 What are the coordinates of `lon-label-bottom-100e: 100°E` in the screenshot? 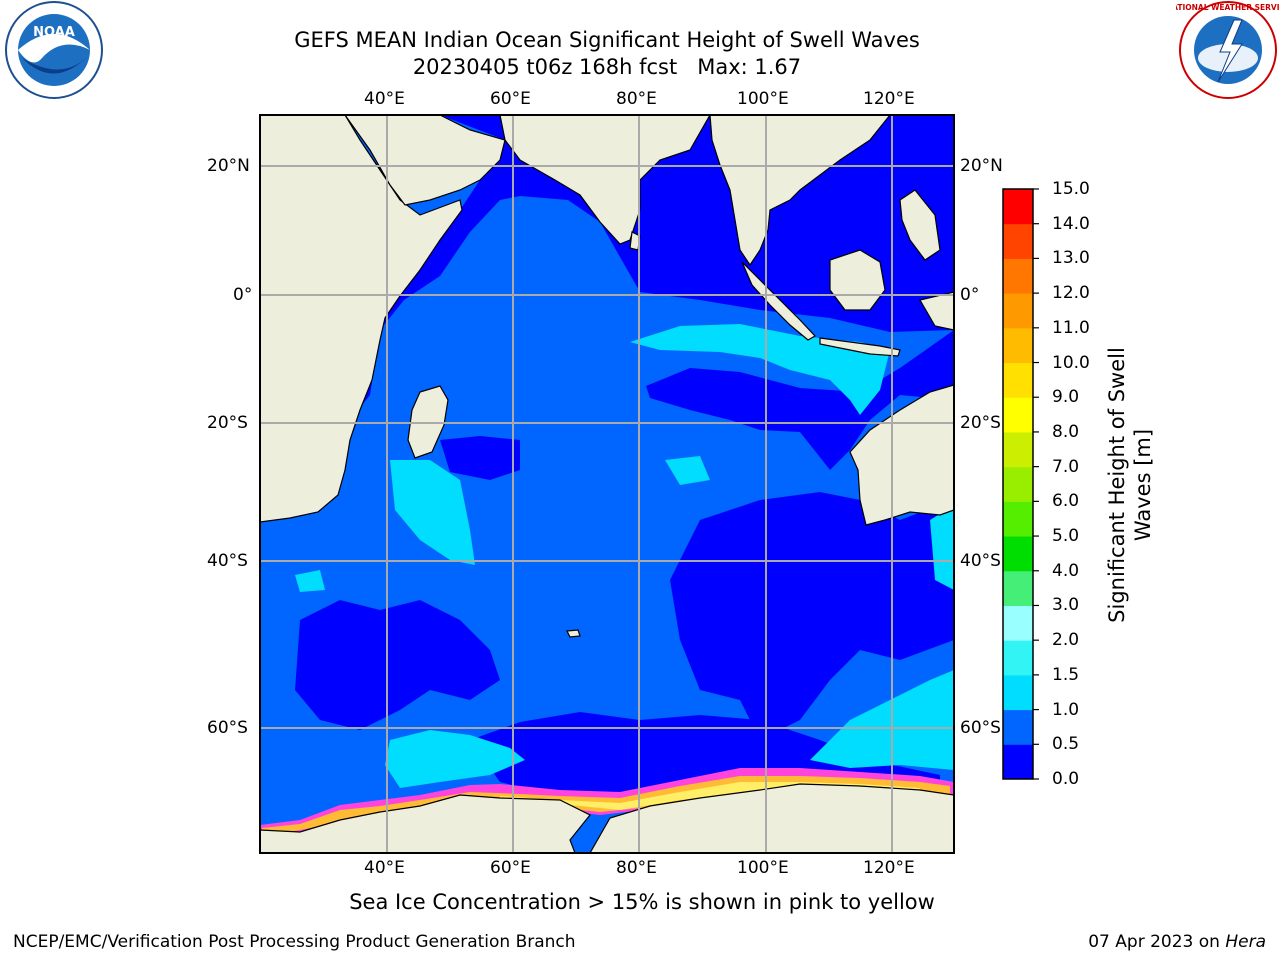 It's located at (763, 868).